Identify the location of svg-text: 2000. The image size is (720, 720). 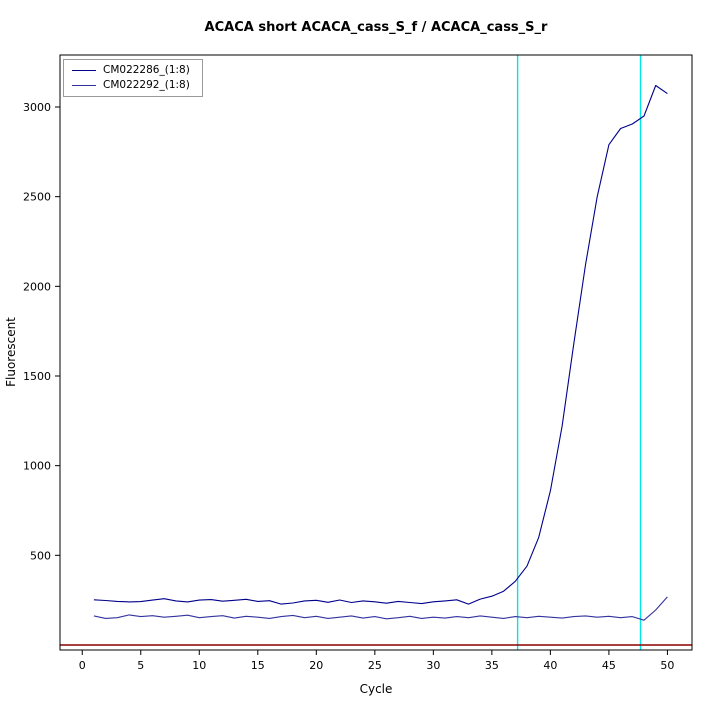
(37, 286).